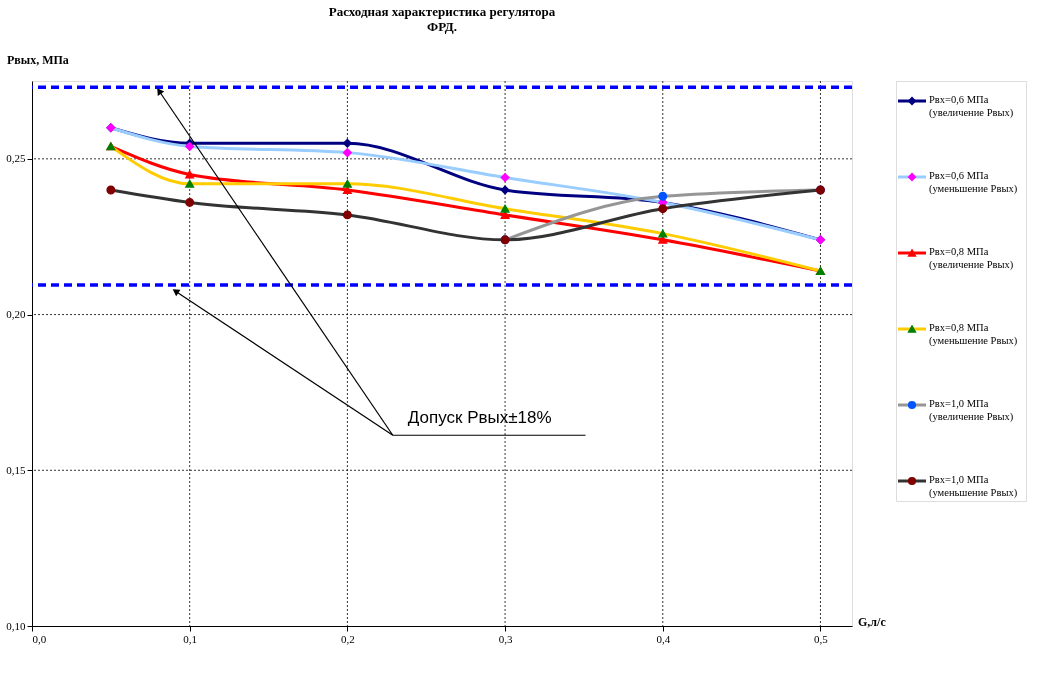 This screenshot has width=1051, height=682. I want to click on legend-label: Рвх=1,0 МПа (увеличение Рвых), so click(971, 410).